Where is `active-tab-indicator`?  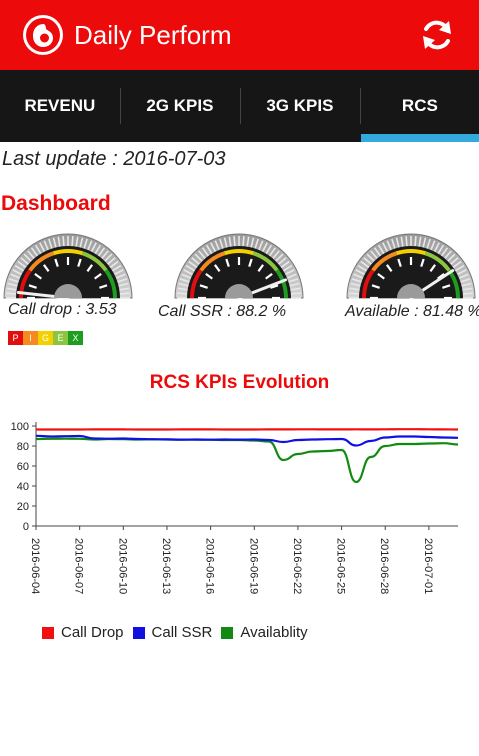 active-tab-indicator is located at coordinates (420, 138).